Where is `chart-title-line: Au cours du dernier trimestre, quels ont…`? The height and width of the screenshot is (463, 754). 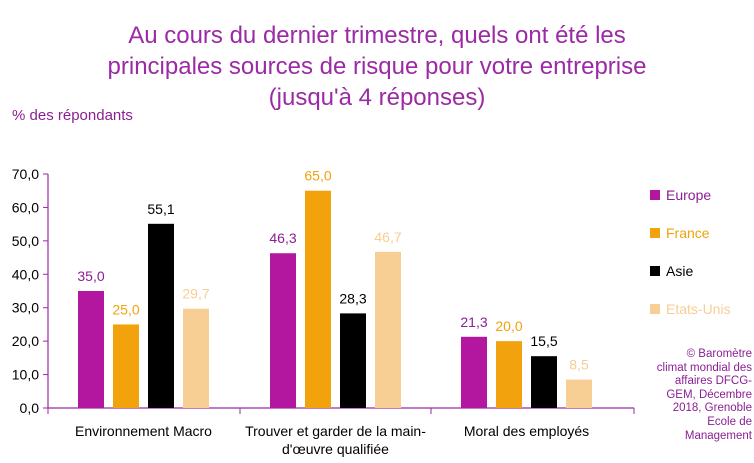
chart-title-line: Au cours du dernier trimestre, quels ont… is located at coordinates (377, 35).